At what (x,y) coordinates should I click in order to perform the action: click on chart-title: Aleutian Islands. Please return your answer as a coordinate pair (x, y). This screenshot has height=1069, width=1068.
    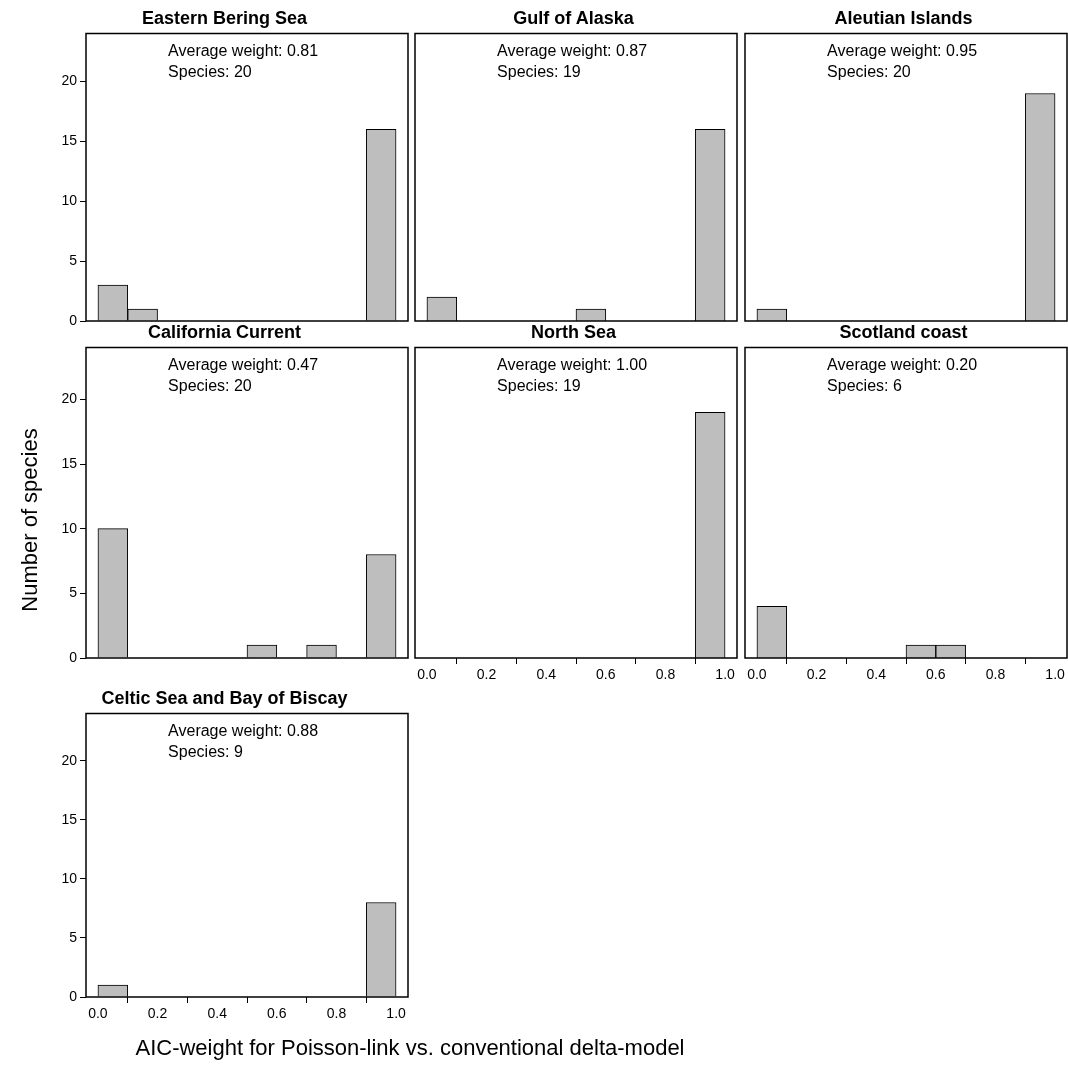
    Looking at the image, I should click on (903, 17).